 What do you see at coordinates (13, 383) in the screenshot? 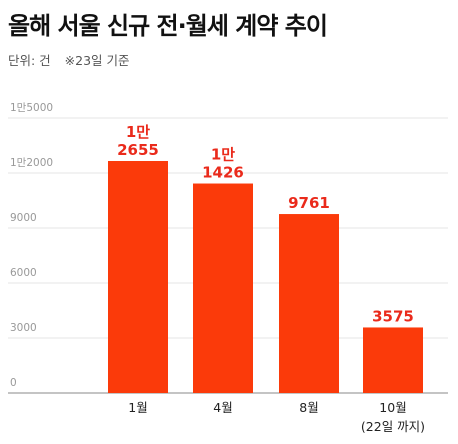
I see `y-tick-label: 0` at bounding box center [13, 383].